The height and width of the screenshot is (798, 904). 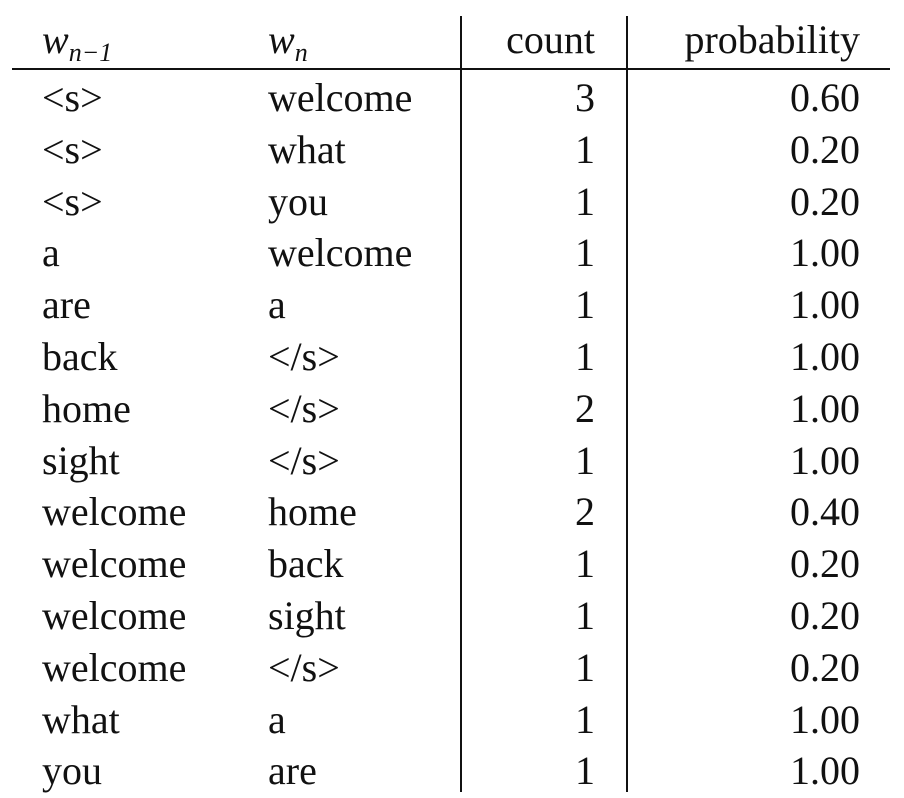 What do you see at coordinates (90, 52) in the screenshot?
I see `header-prev-word-subscript: n−1` at bounding box center [90, 52].